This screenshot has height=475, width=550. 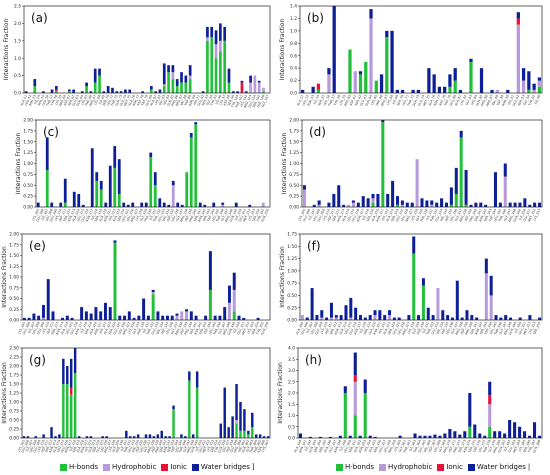 I want to click on x-tick-label-ala-323: ALA_323, so click(x=107, y=328).